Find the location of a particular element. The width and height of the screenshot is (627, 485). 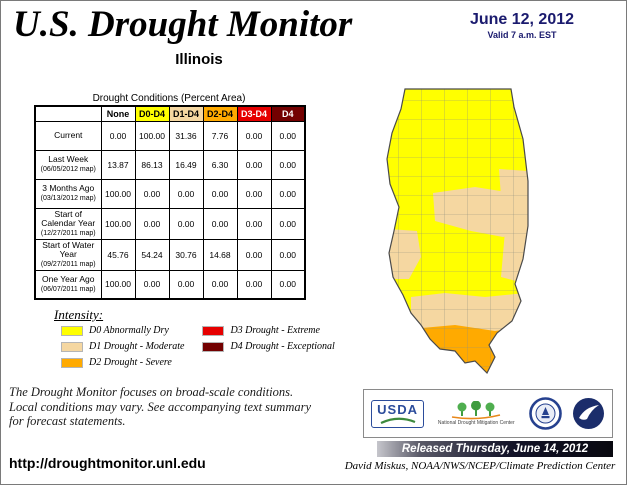

legend-title: Intensity: is located at coordinates (79, 314).